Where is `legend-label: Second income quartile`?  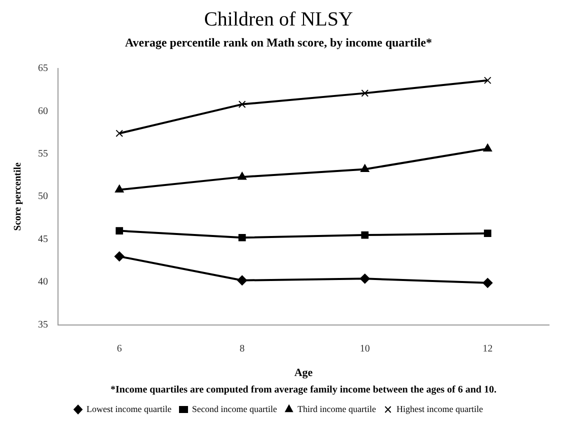 legend-label: Second income quartile is located at coordinates (235, 409).